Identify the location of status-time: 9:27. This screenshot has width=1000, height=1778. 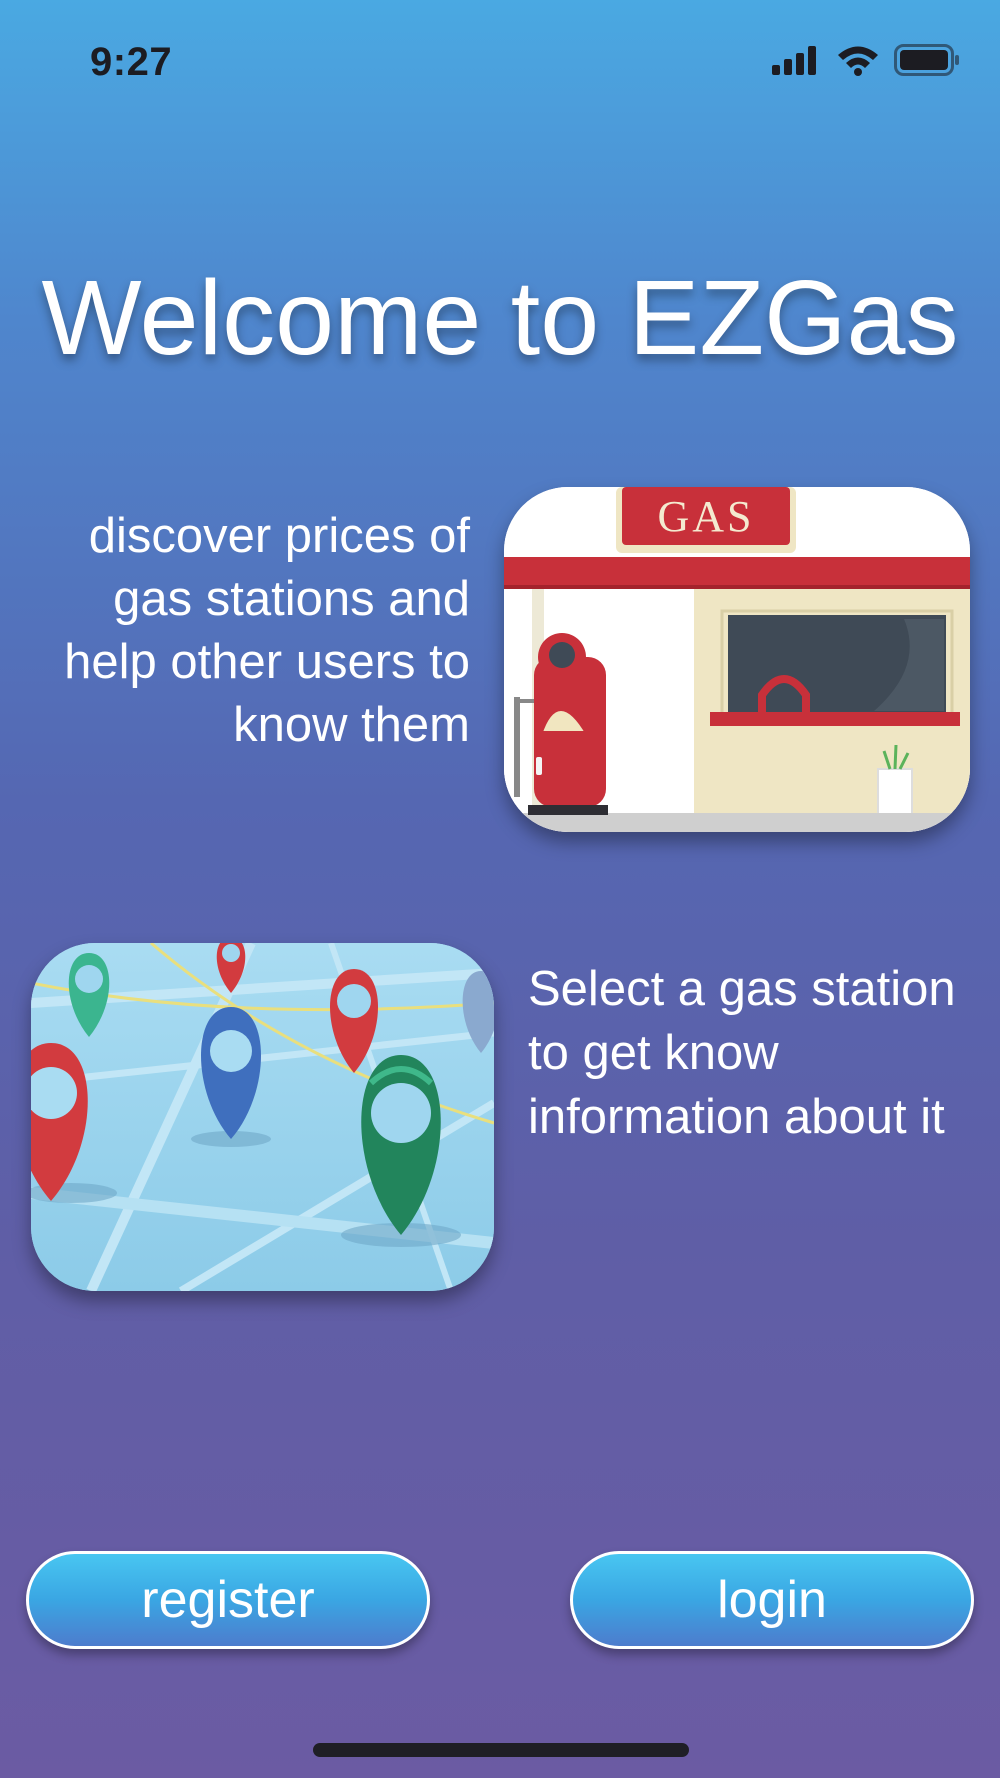
(131, 62).